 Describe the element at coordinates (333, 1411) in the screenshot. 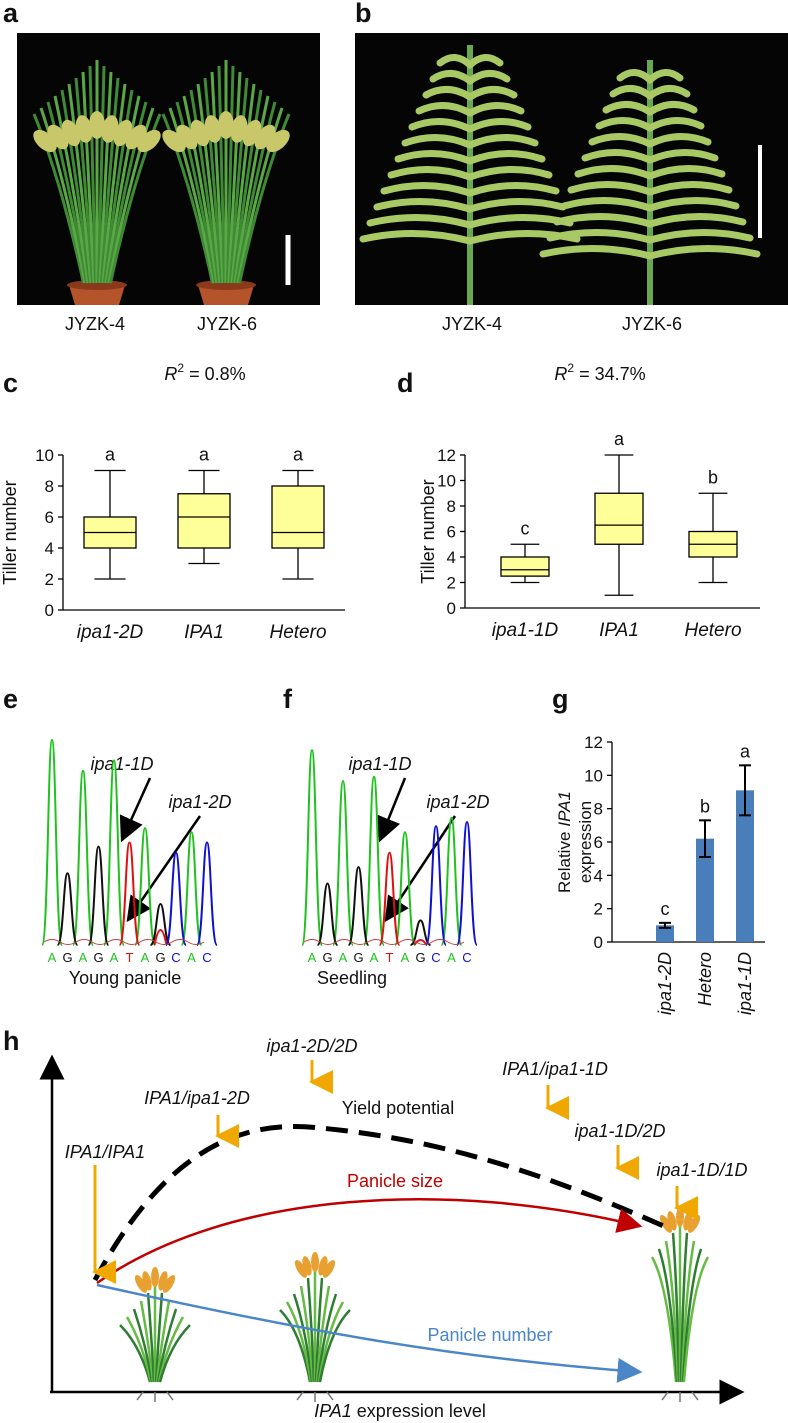

I see `x-axis-label-gene: IPA1` at that location.